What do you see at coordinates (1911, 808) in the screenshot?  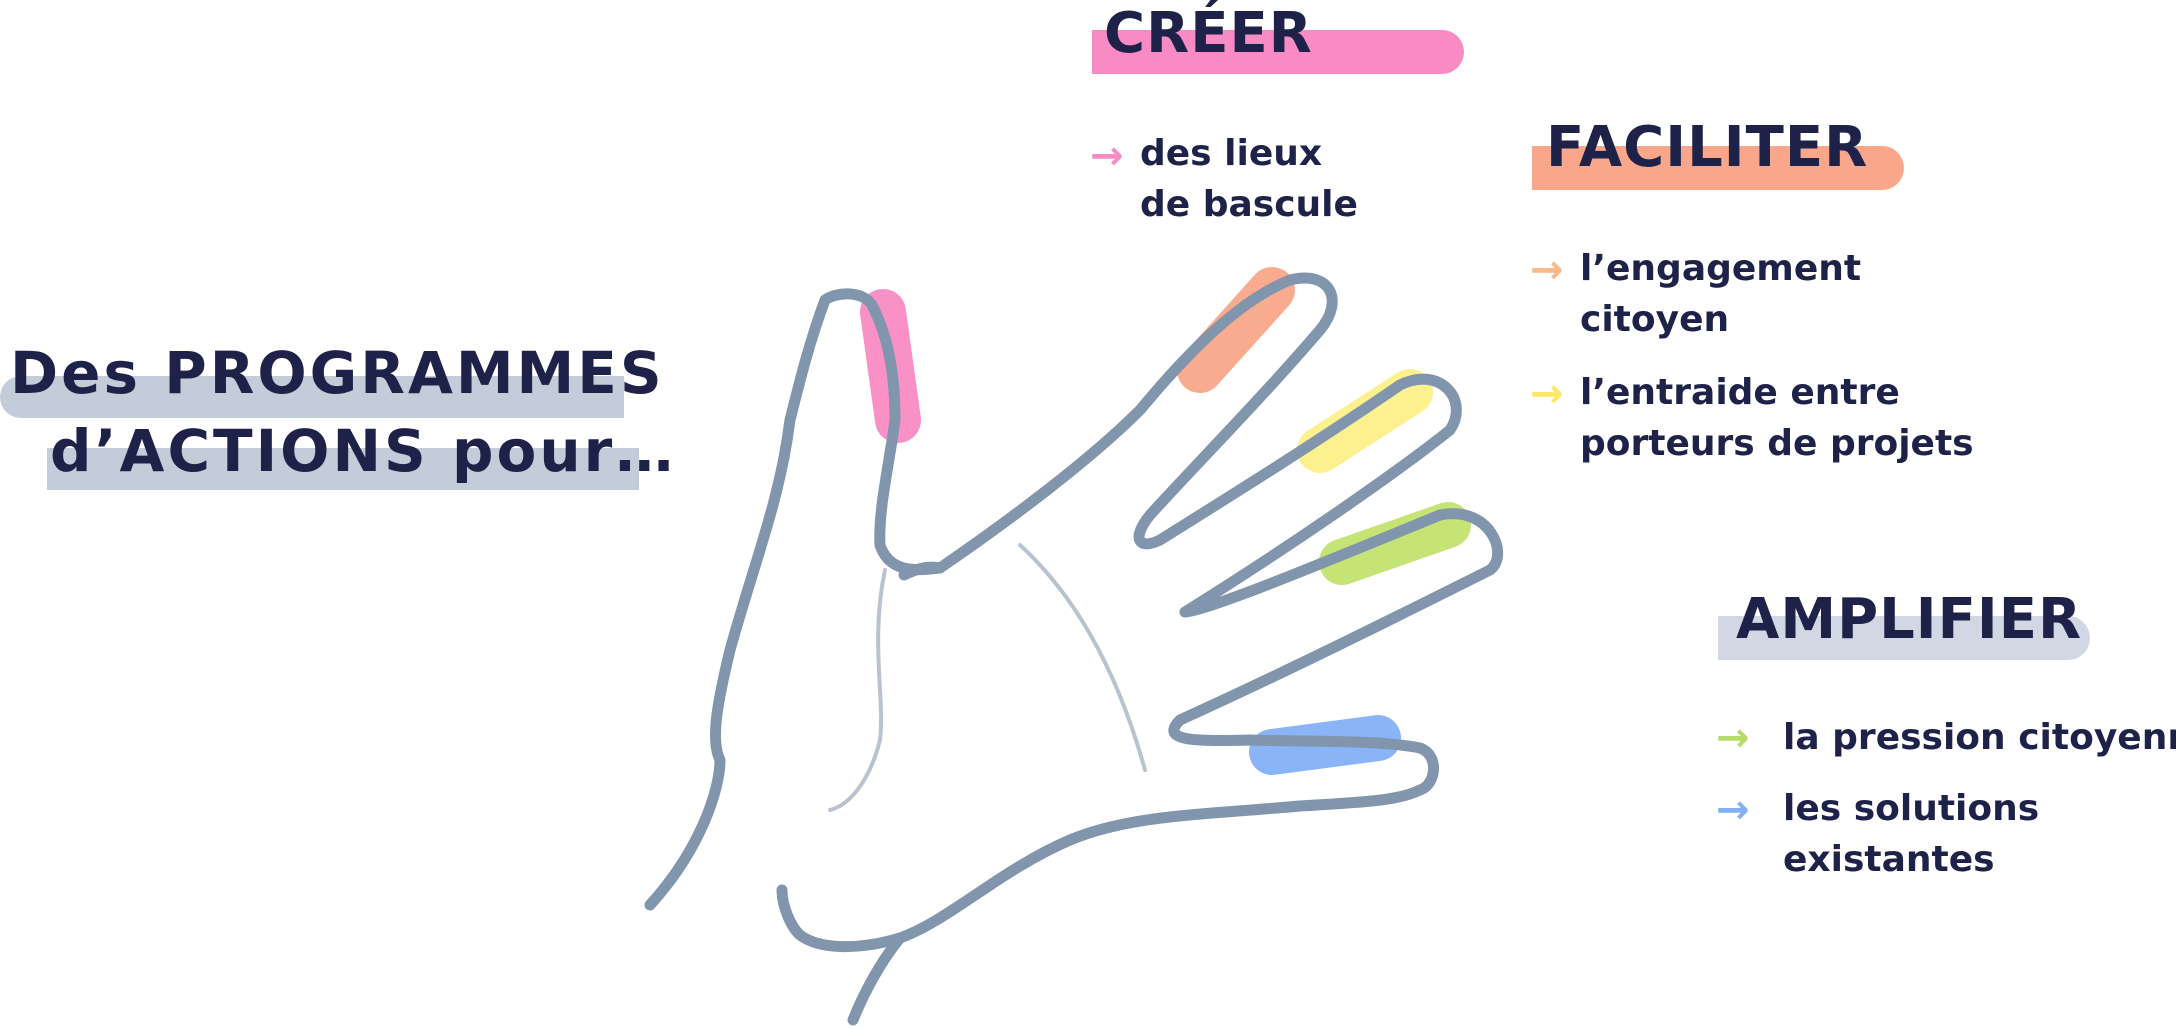 I see `item-line: les solutions` at bounding box center [1911, 808].